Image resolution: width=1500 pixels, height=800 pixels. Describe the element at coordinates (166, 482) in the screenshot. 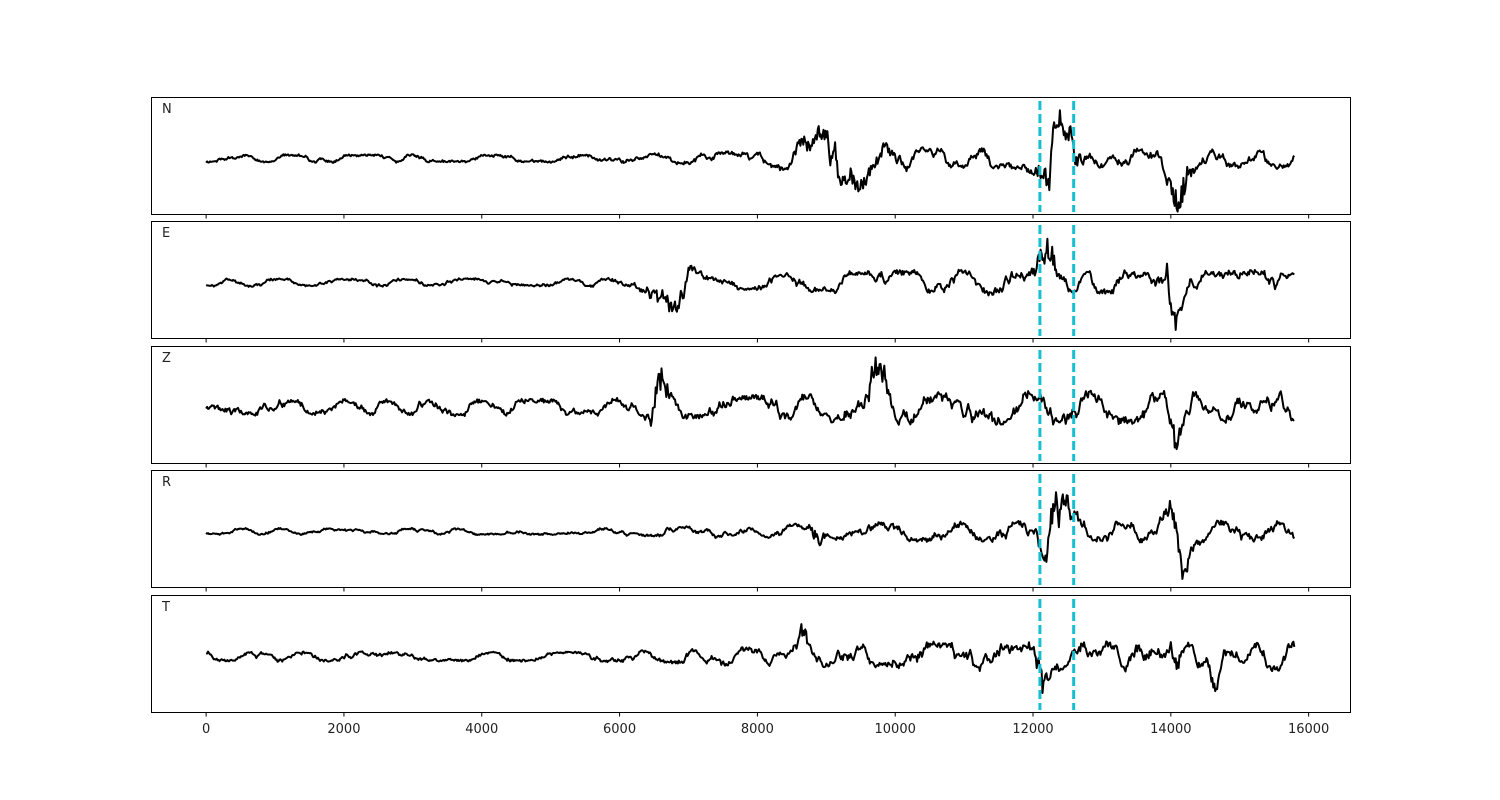

I see `panel-label: R` at that location.